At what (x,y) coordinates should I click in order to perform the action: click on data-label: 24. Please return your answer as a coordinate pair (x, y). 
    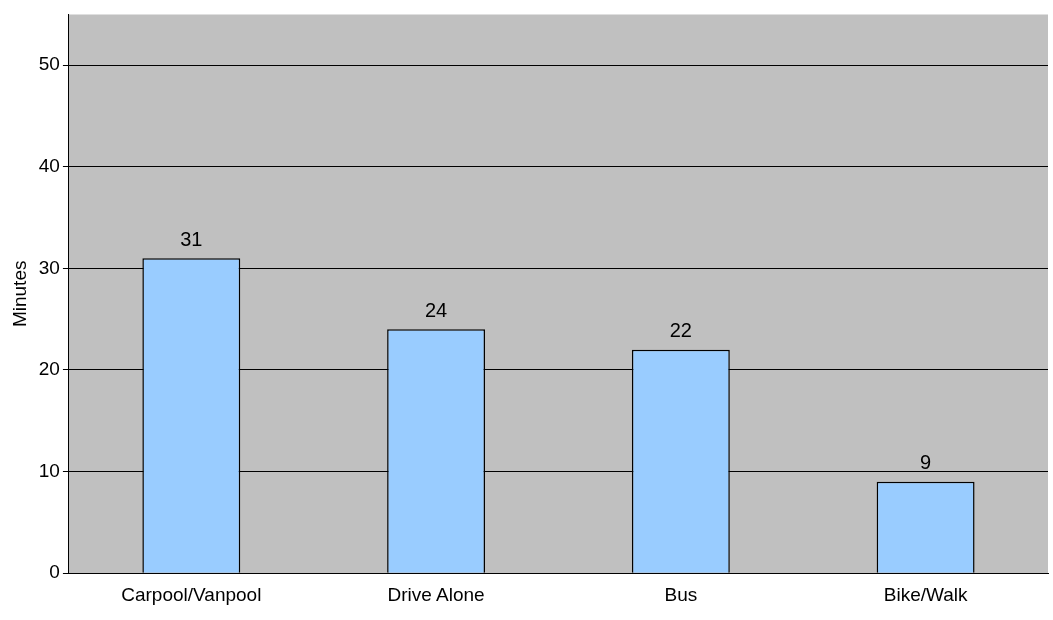
    Looking at the image, I should click on (436, 309).